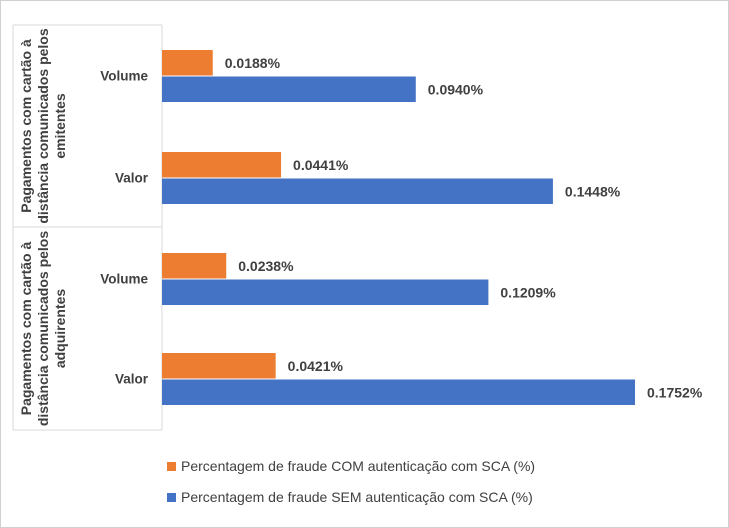 The height and width of the screenshot is (528, 729). I want to click on data-label: 0.0940%, so click(456, 89).